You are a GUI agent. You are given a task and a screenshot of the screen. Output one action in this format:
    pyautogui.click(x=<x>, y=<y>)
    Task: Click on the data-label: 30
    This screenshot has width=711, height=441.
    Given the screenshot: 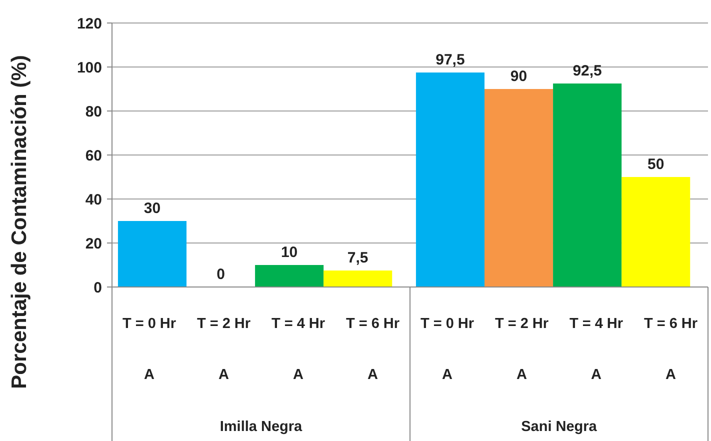 What is the action you would take?
    pyautogui.click(x=152, y=208)
    